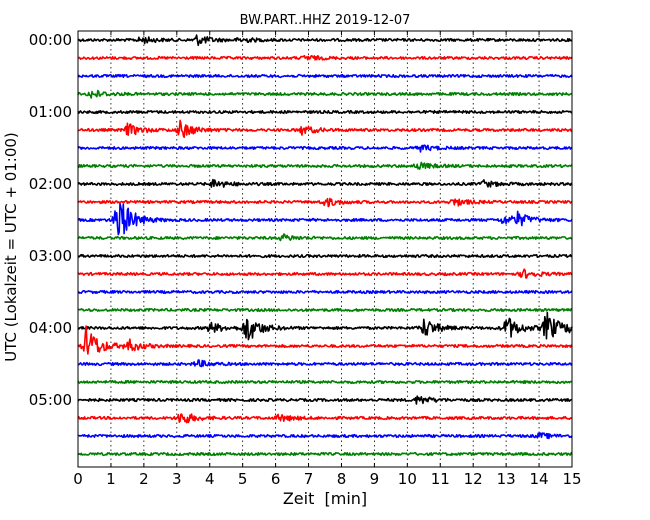  I want to click on x-tick-label: 1, so click(111, 479).